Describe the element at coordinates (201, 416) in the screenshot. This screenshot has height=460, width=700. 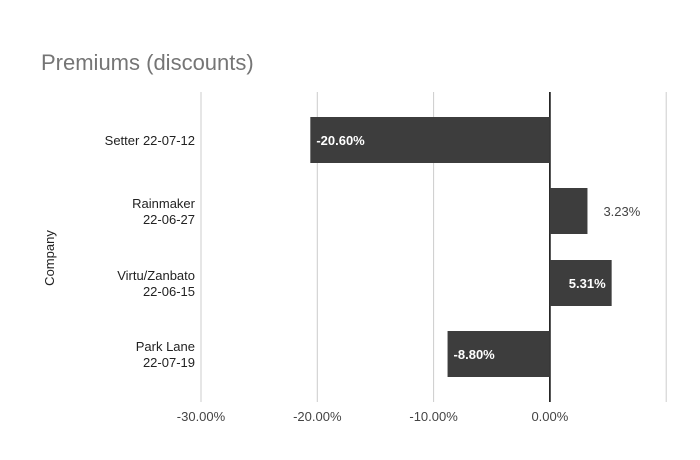
I see `x-tick-label: -30.00%` at that location.